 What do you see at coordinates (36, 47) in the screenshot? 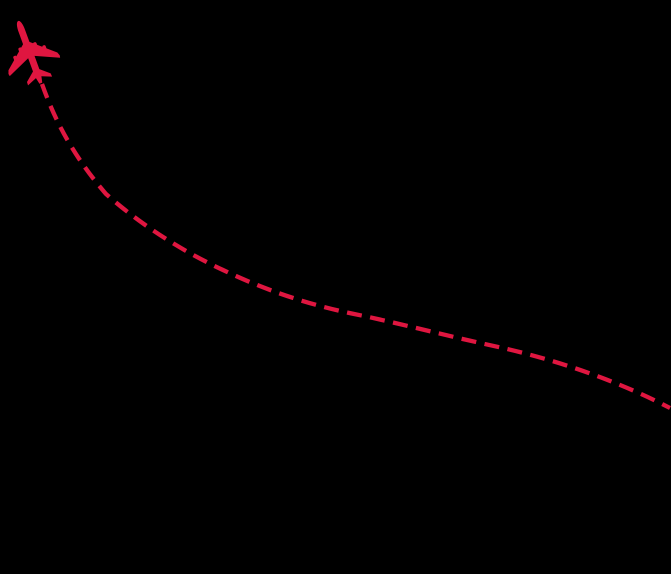
I see `engine-right-inner` at bounding box center [36, 47].